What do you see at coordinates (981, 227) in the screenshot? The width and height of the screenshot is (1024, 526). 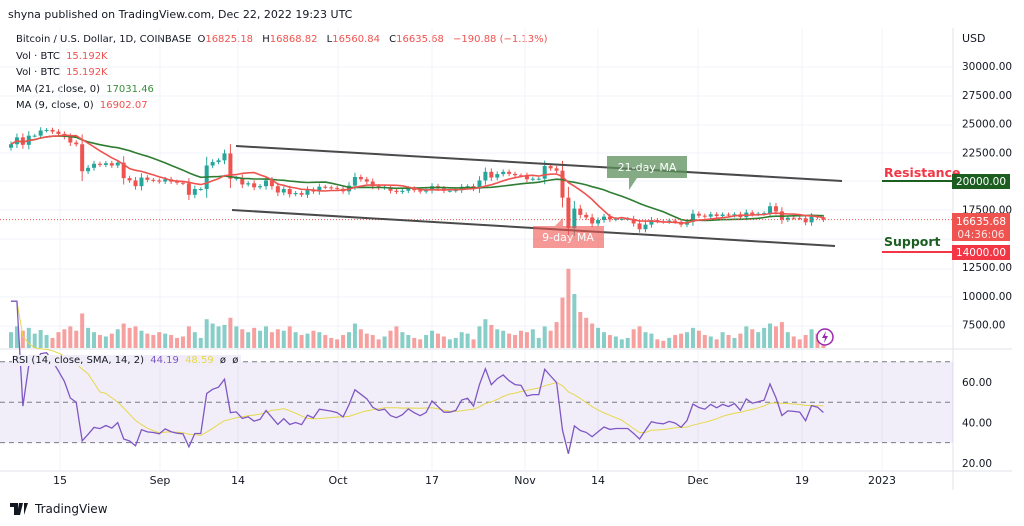 I see `last-price-tag` at bounding box center [981, 227].